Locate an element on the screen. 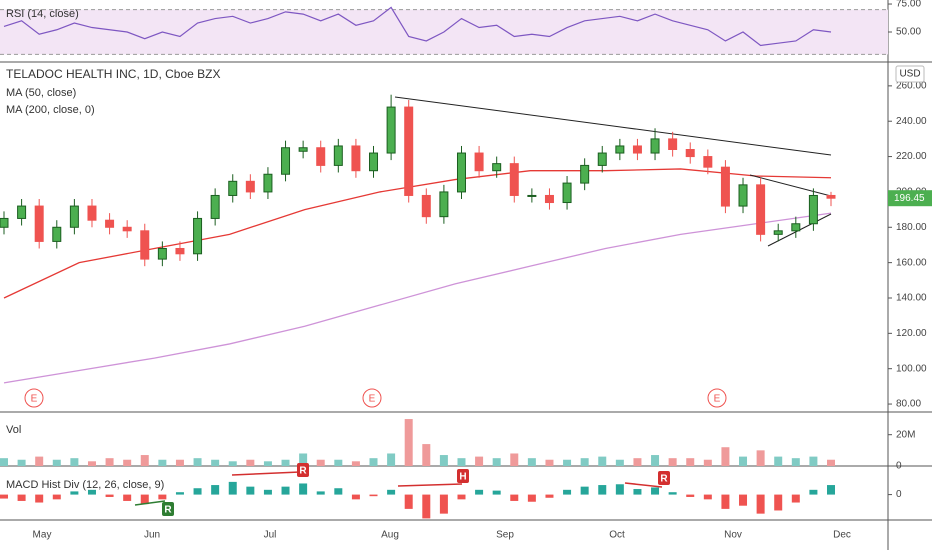 This screenshot has height=550, width=932. x-tick-label: Jun is located at coordinates (152, 535).